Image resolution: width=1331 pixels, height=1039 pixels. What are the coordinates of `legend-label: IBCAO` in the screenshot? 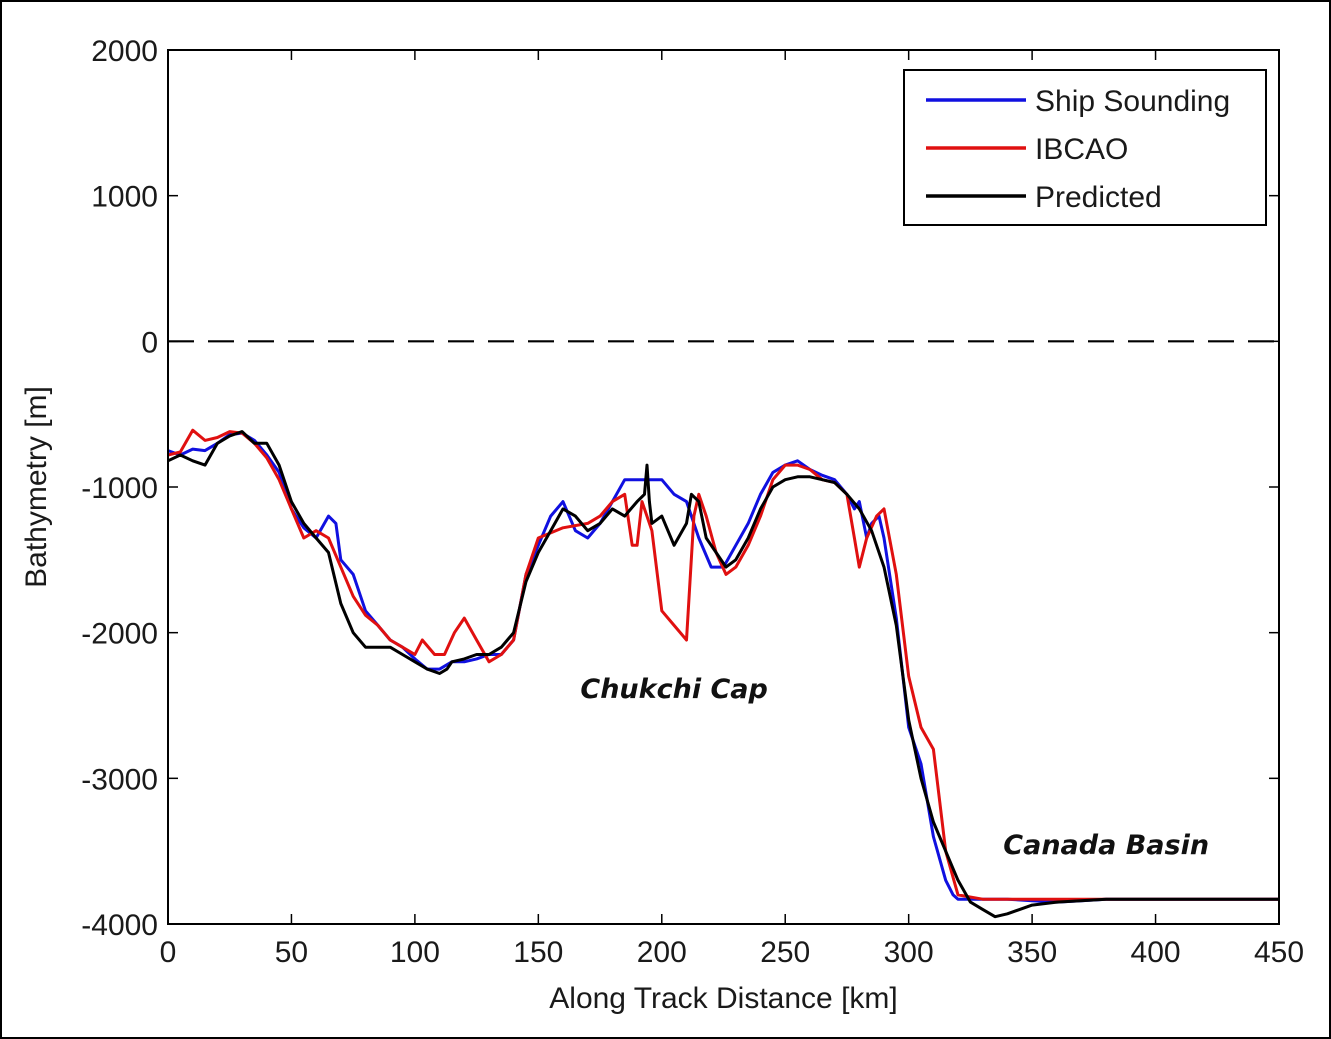 It's located at (1081, 149).